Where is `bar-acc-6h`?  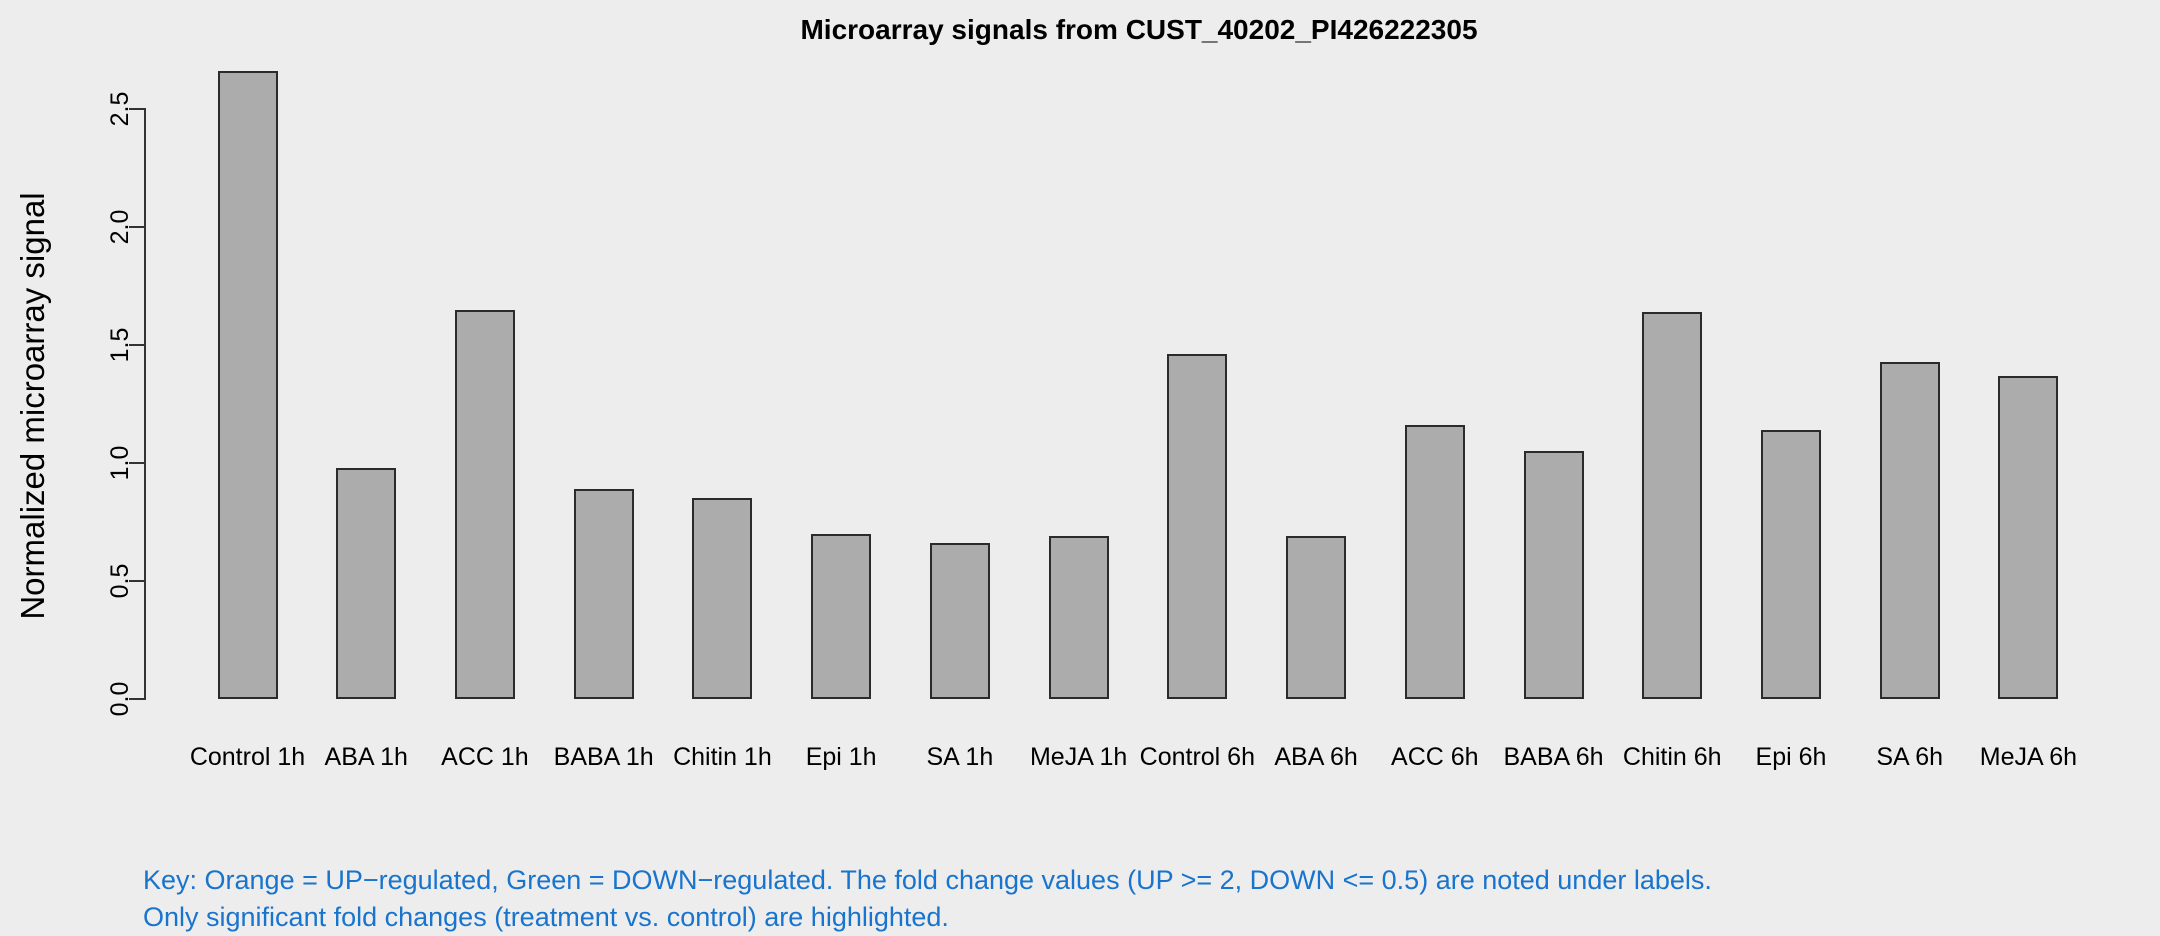
bar-acc-6h is located at coordinates (1434, 562).